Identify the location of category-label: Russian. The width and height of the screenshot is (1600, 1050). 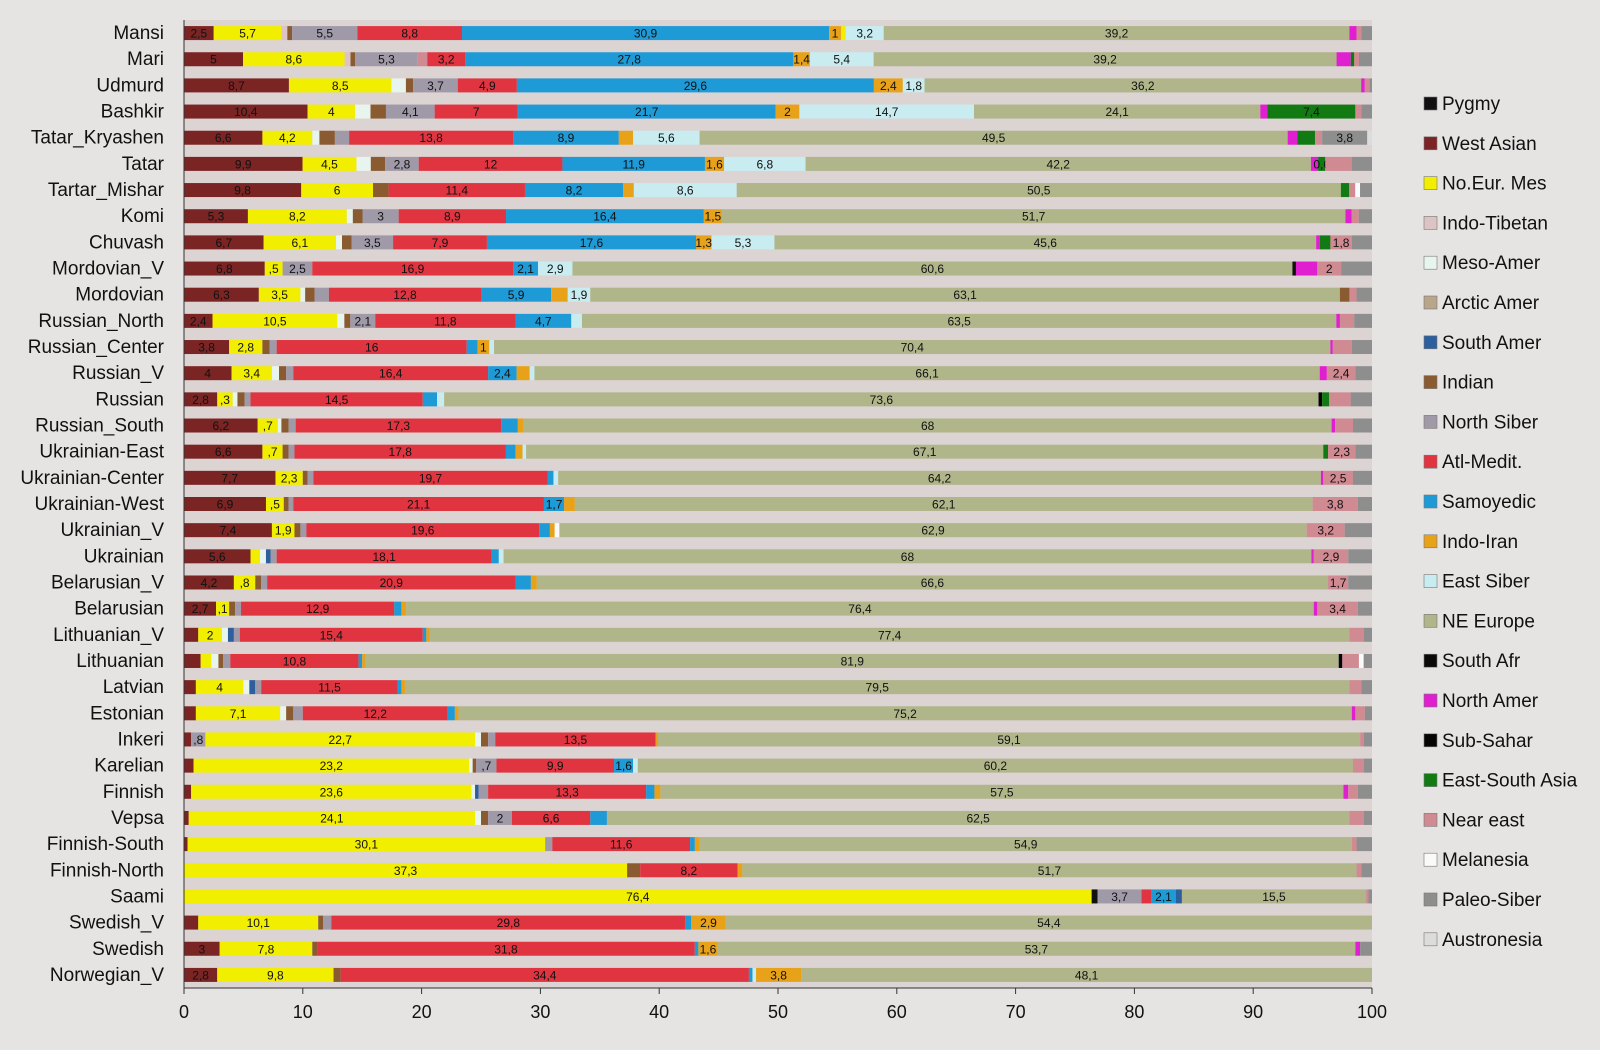
(129, 399).